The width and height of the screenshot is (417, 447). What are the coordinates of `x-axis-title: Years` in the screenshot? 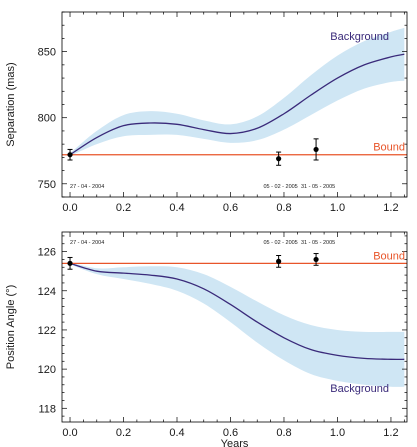 It's located at (235, 442).